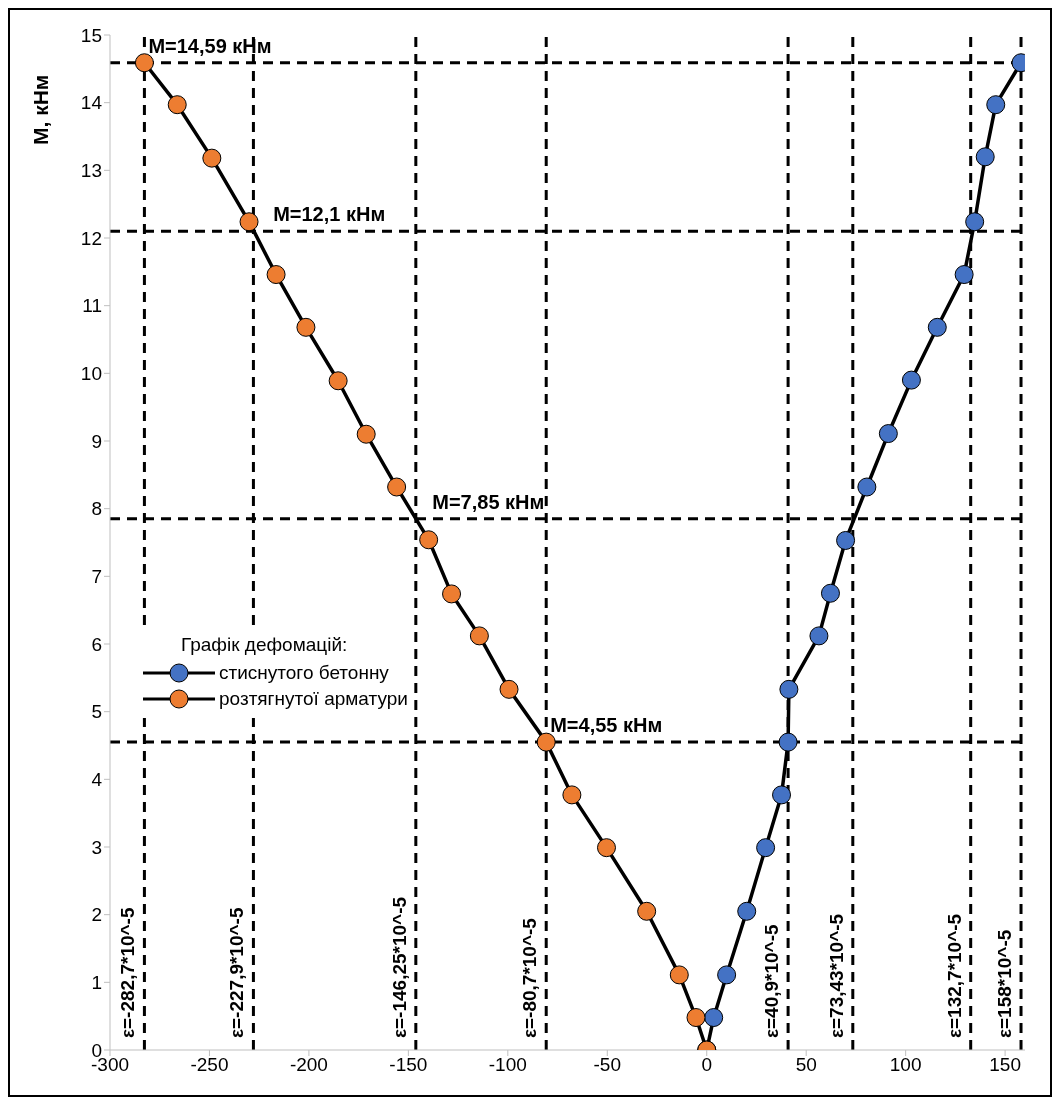  What do you see at coordinates (91, 238) in the screenshot?
I see `y-tick-label: 12` at bounding box center [91, 238].